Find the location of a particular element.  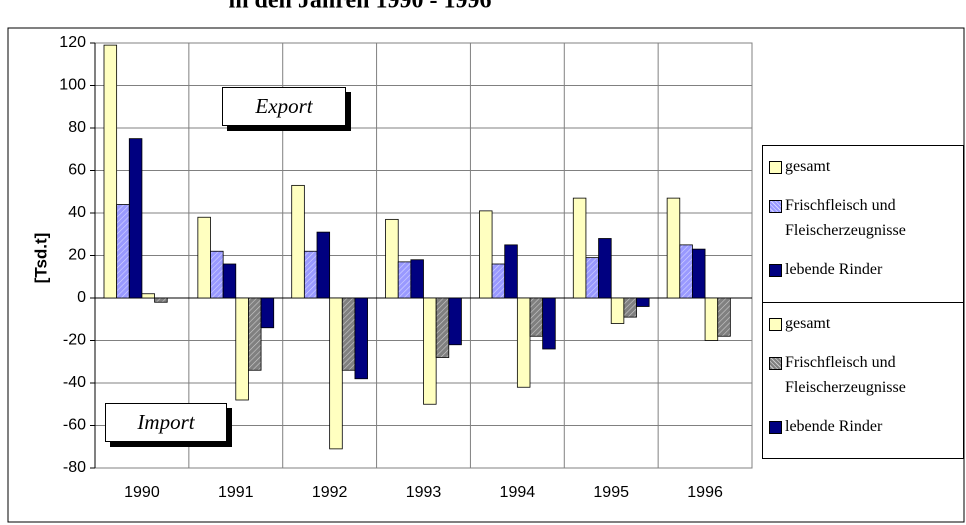

y-axis-label: [Tsd.t] is located at coordinates (40, 258).